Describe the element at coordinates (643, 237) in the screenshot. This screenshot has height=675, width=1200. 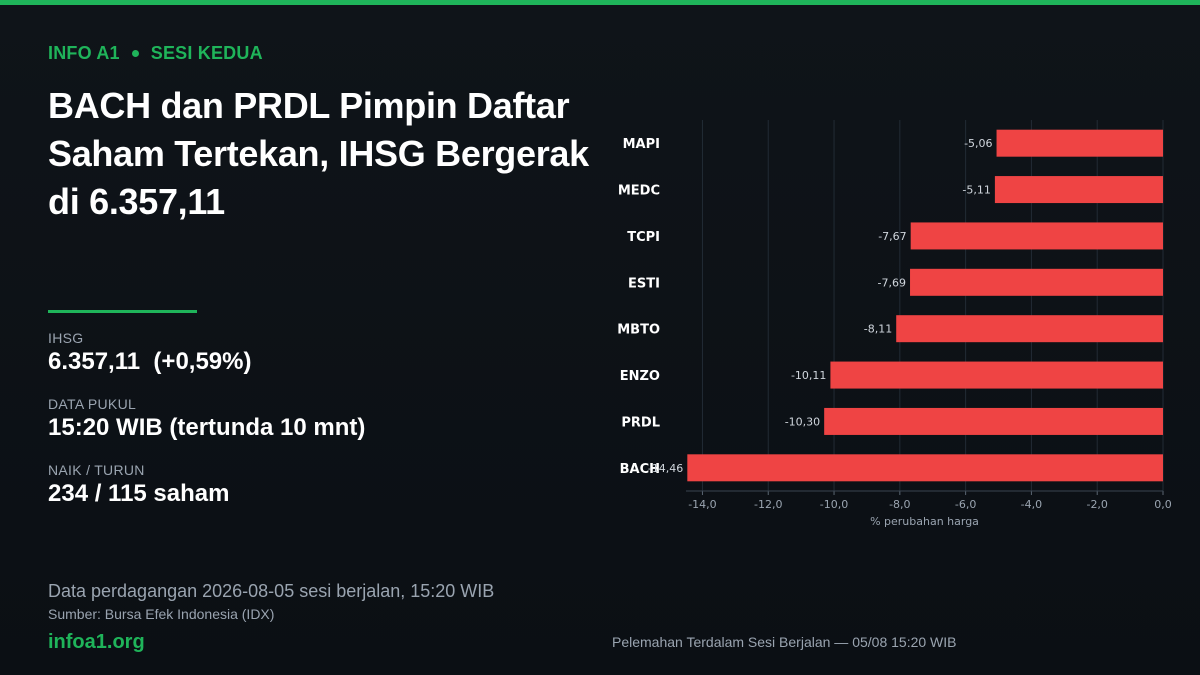
I see `category-label: TCPI` at that location.